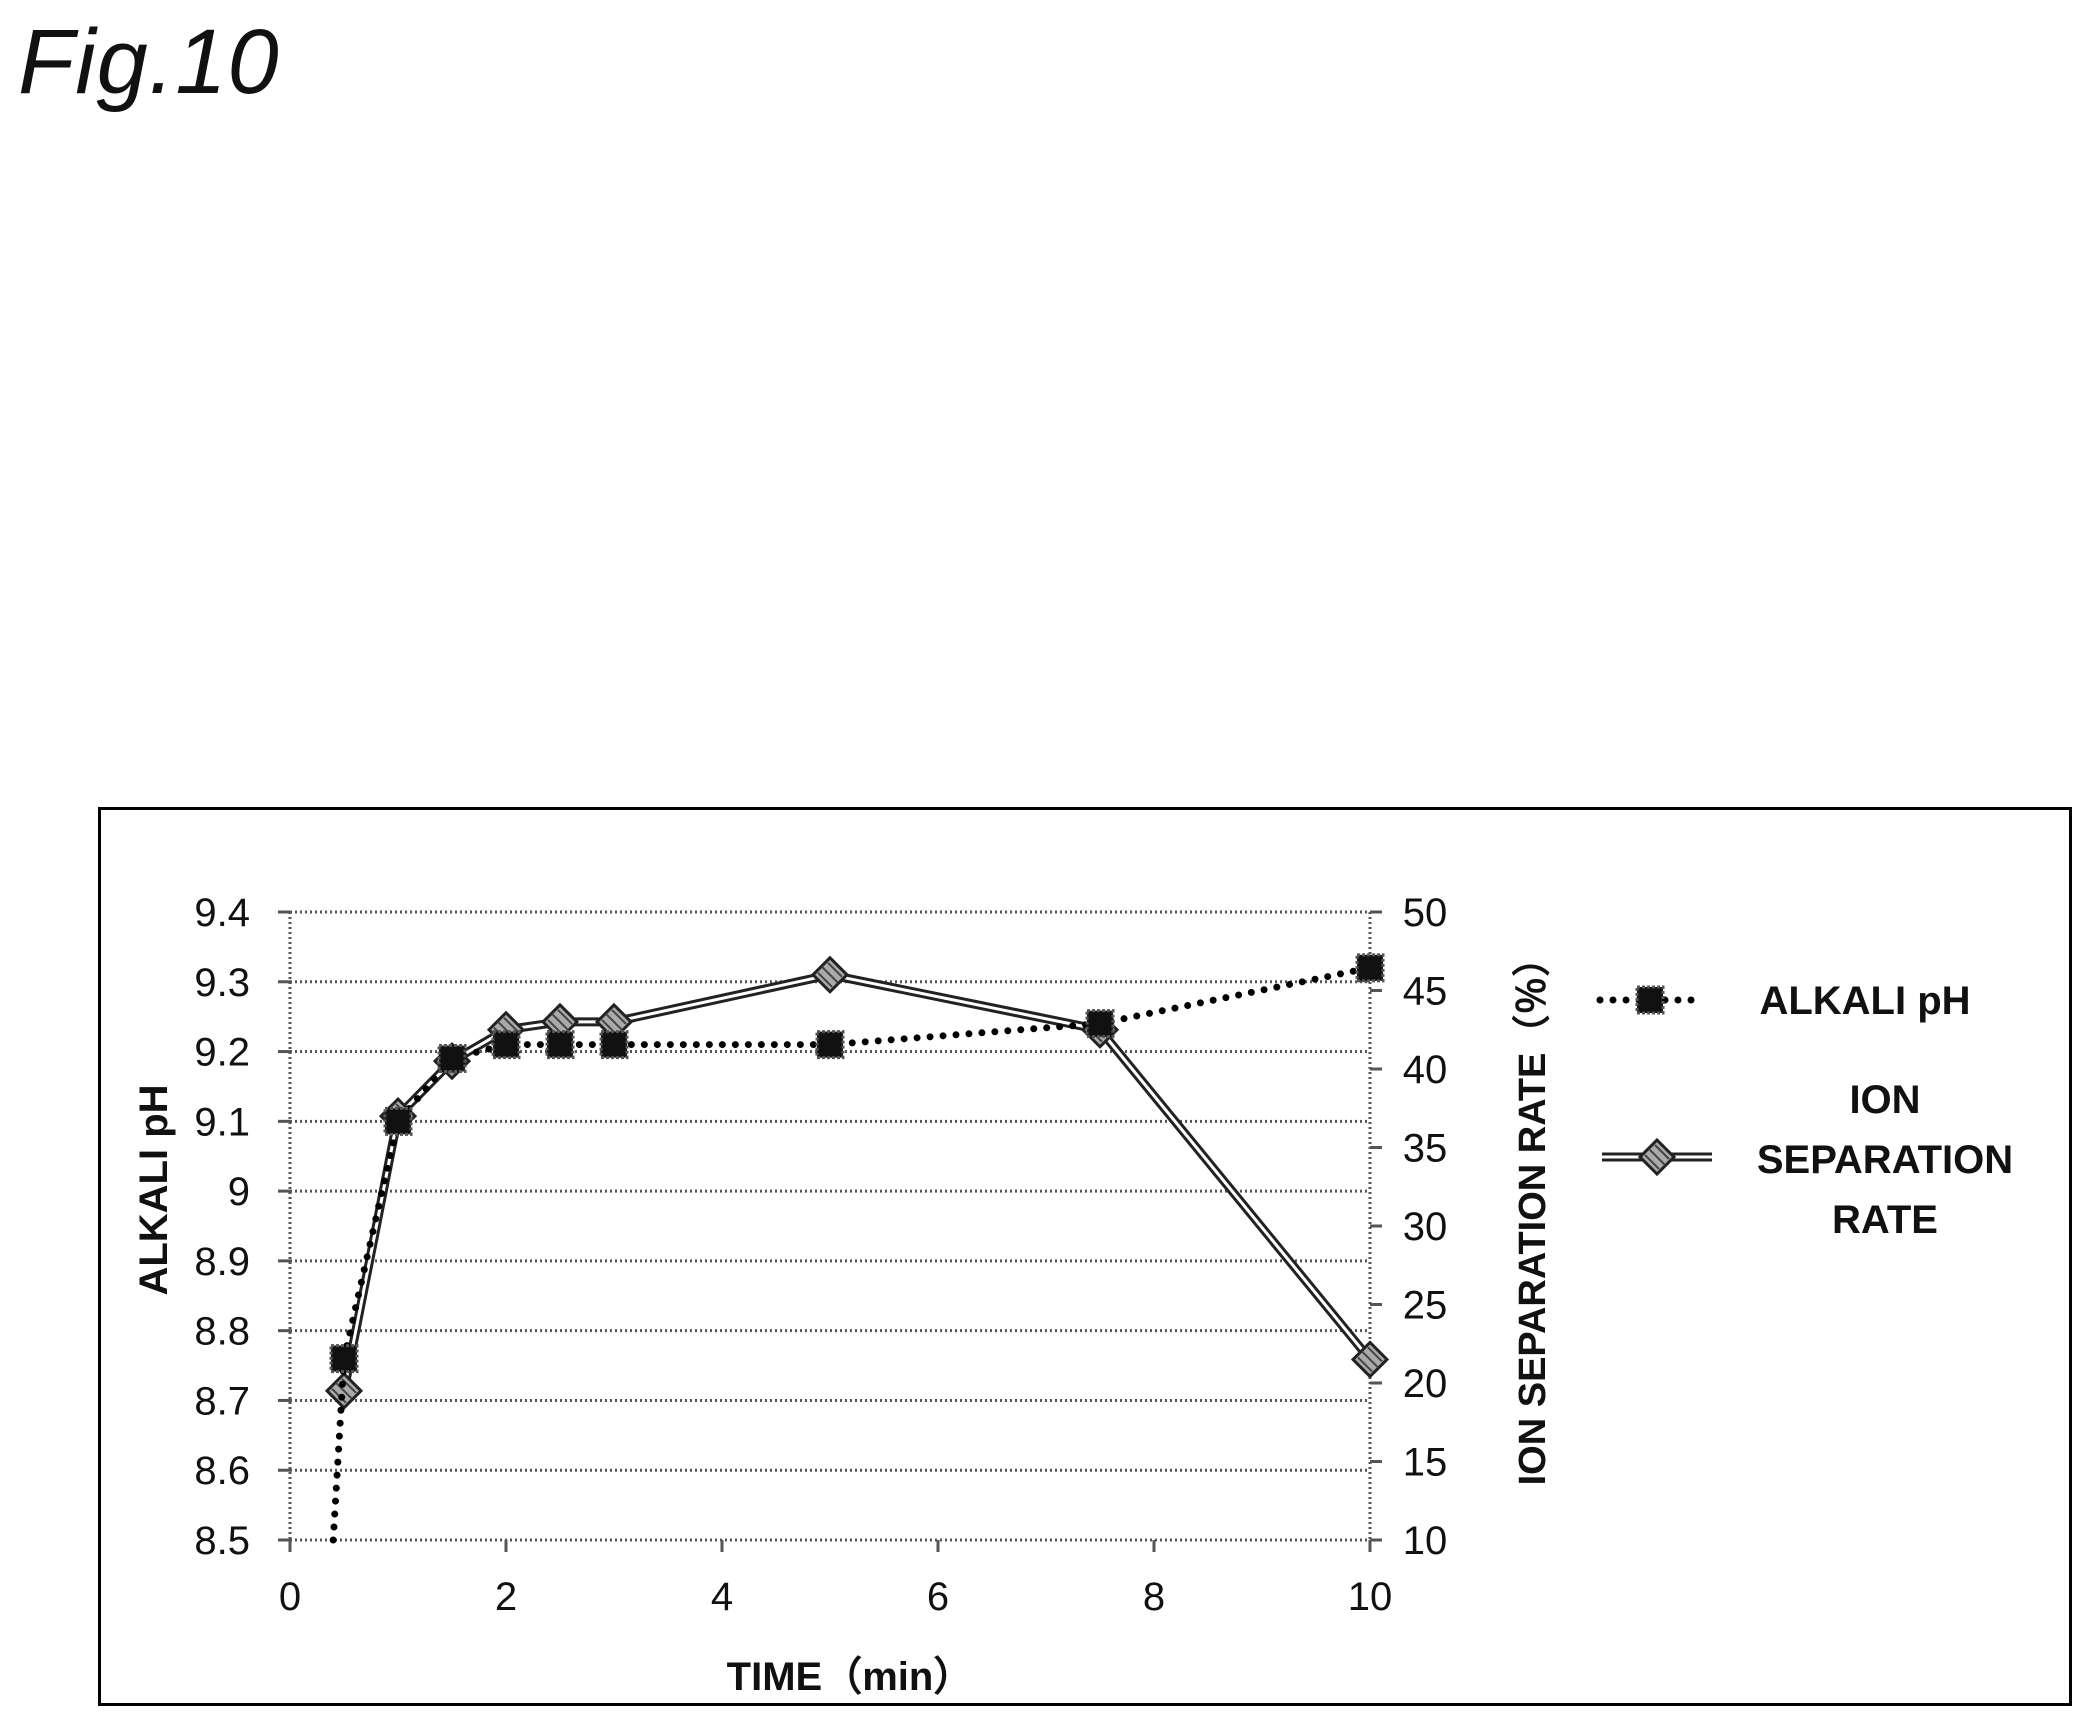 The width and height of the screenshot is (2090, 1728). I want to click on y-right-tick-label: 50, so click(1425, 913).